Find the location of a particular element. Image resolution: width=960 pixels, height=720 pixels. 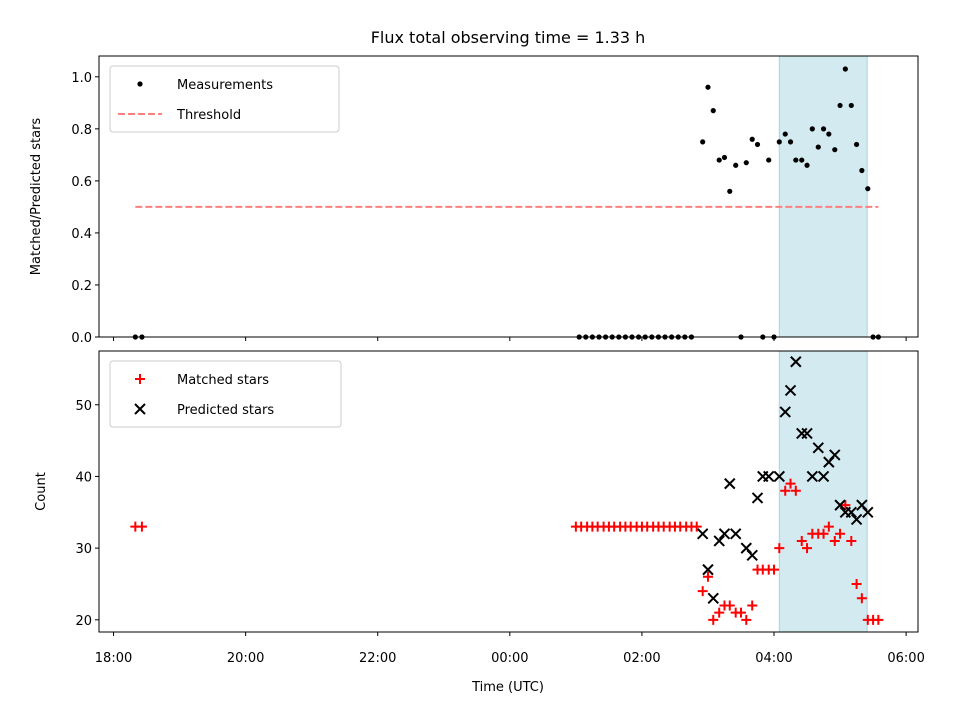

legend-label: Matched stars is located at coordinates (223, 380).